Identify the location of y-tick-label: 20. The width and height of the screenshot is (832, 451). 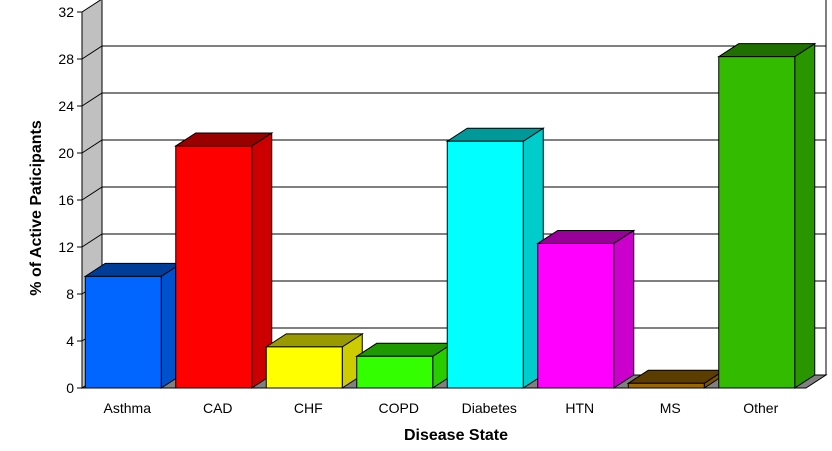
(66, 153).